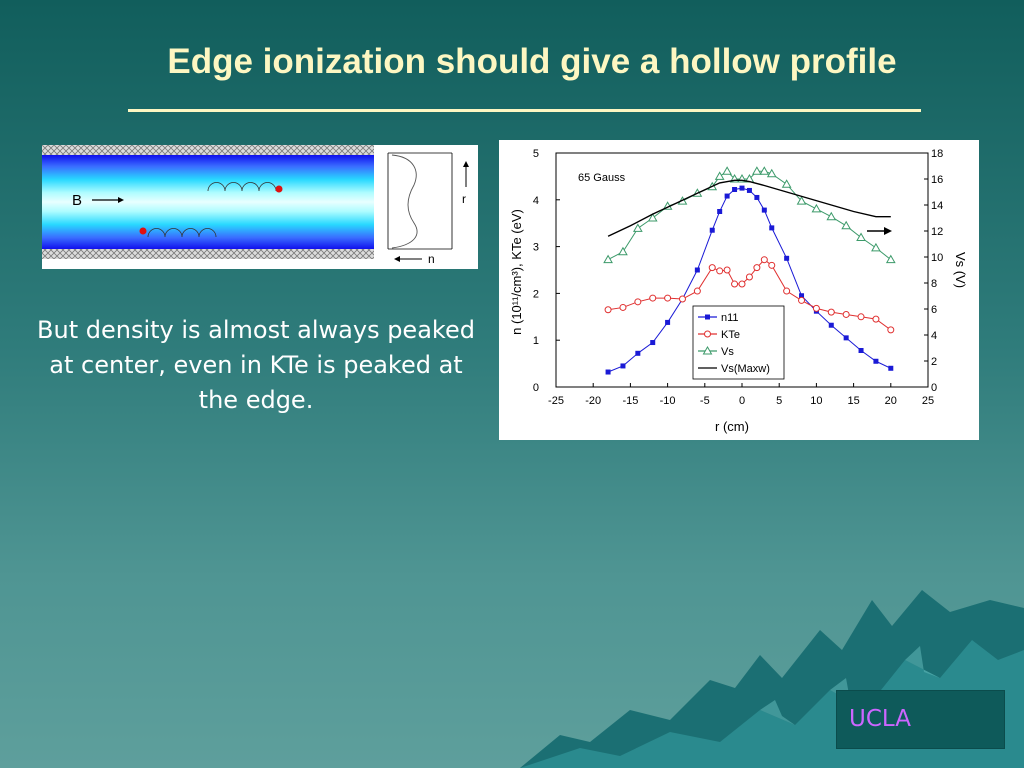 The image size is (1024, 768). I want to click on legend-label: KTe, so click(730, 335).